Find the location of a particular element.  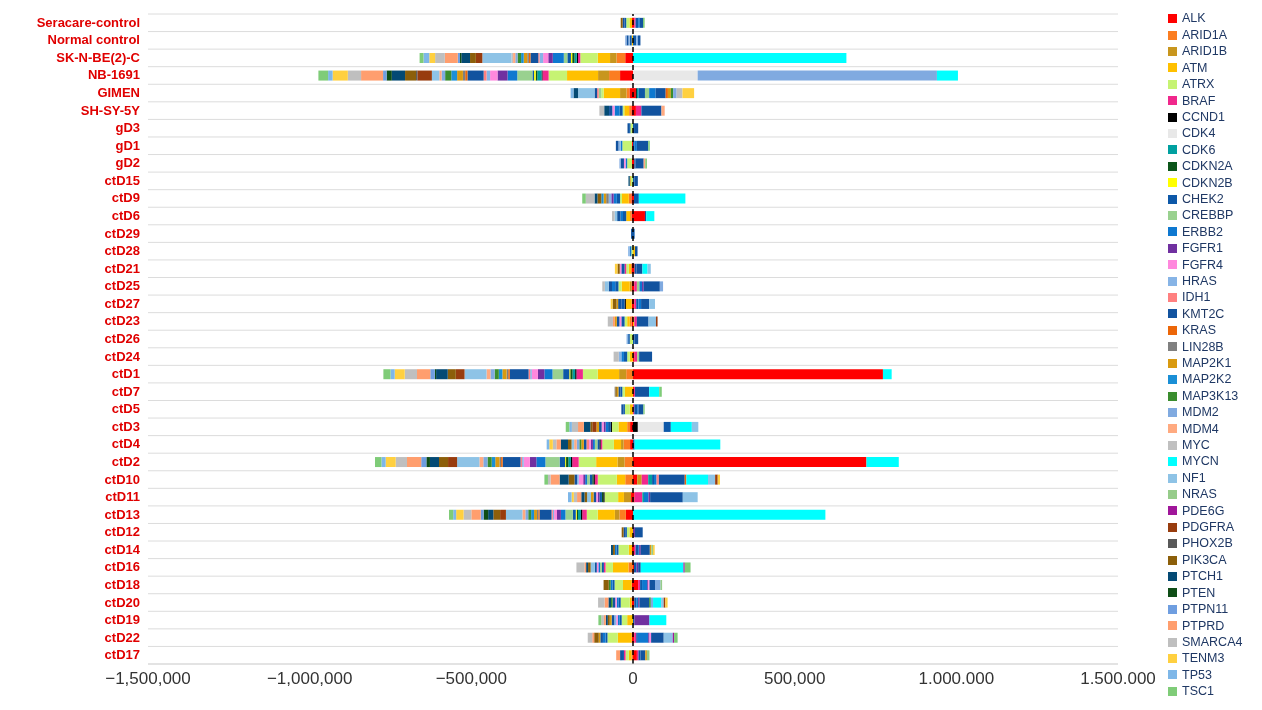

y-tick-label: Seracare-control is located at coordinates (88, 22).